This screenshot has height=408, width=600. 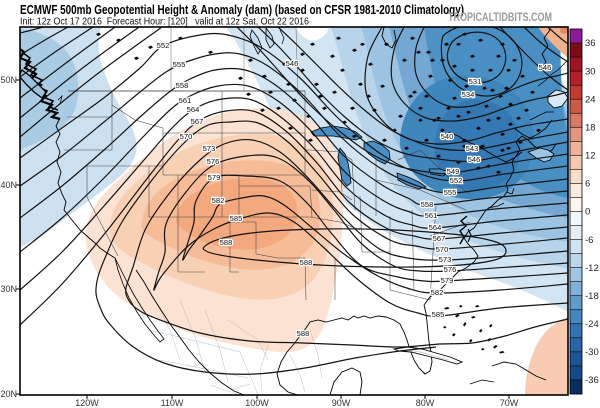 What do you see at coordinates (587, 184) in the screenshot?
I see `svg-text: 6` at bounding box center [587, 184].